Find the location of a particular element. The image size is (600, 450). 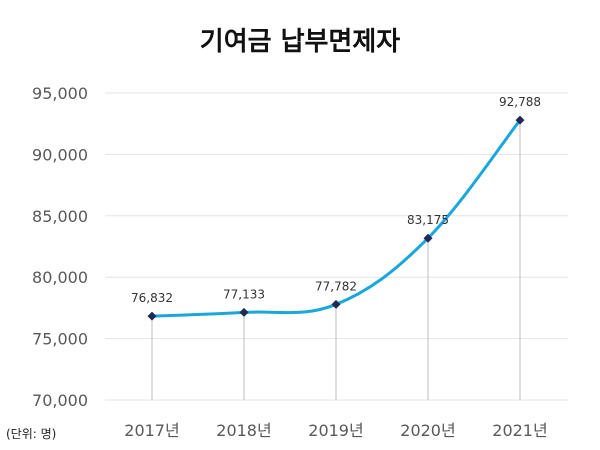

y-tick-label: 70,000 is located at coordinates (60, 400).